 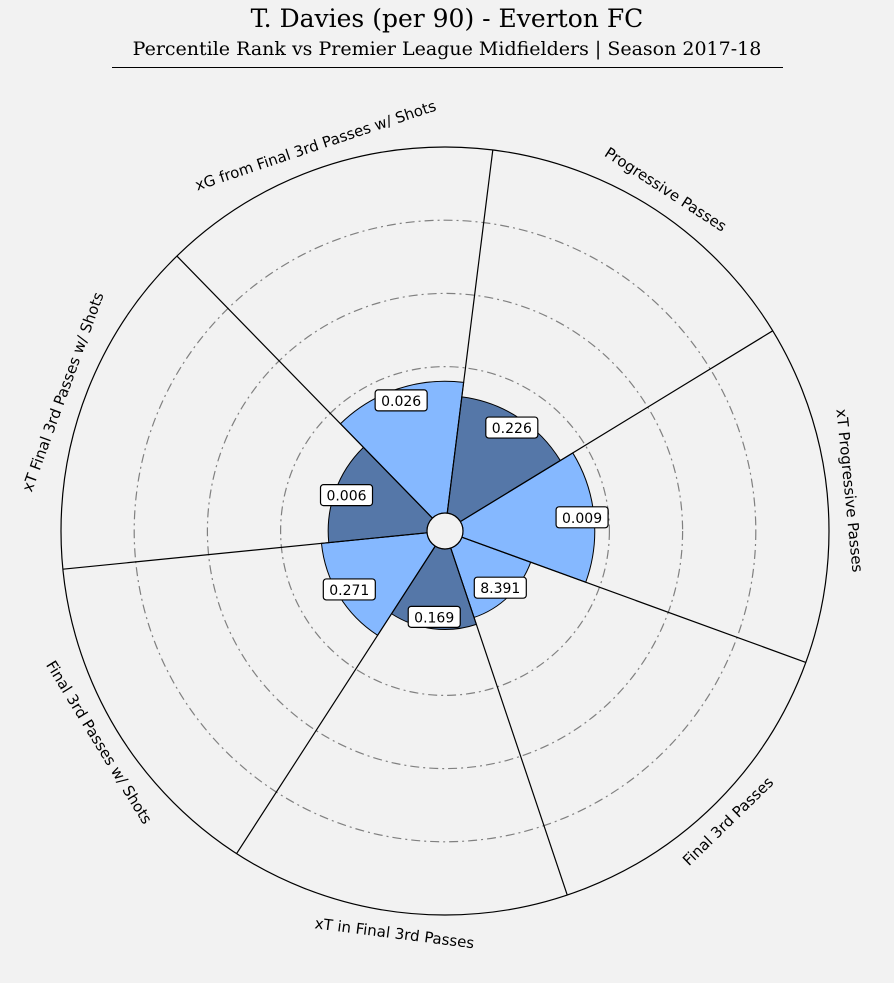 I want to click on grid-ring, so click(x=445, y=531).